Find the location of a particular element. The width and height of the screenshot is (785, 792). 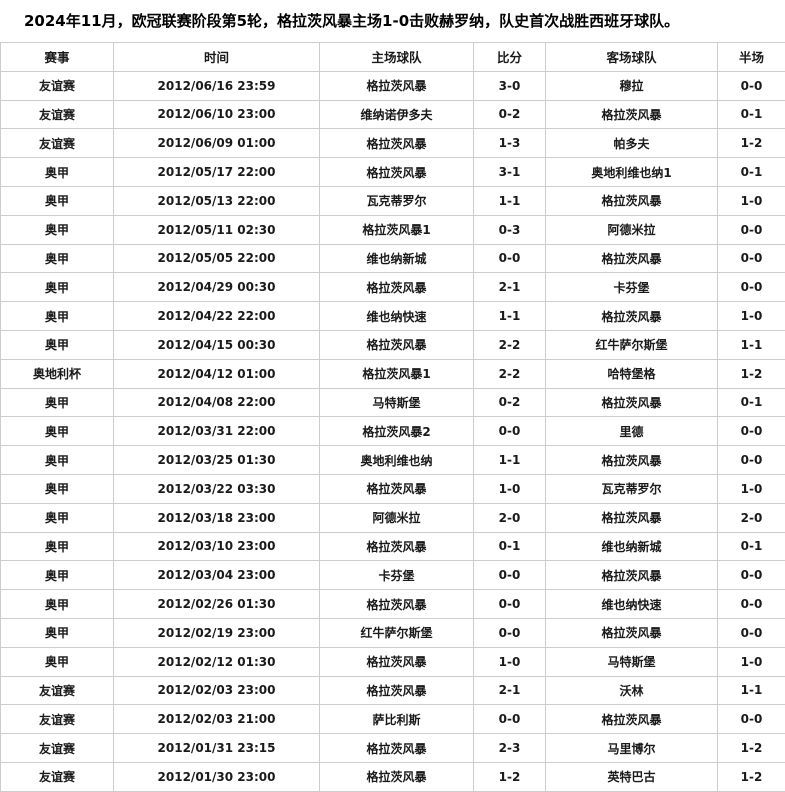

table-row: 友谊赛 2012/06/09 01:00 格拉茨风暴 1-3 帕多夫 1-2 is located at coordinates (392, 143).